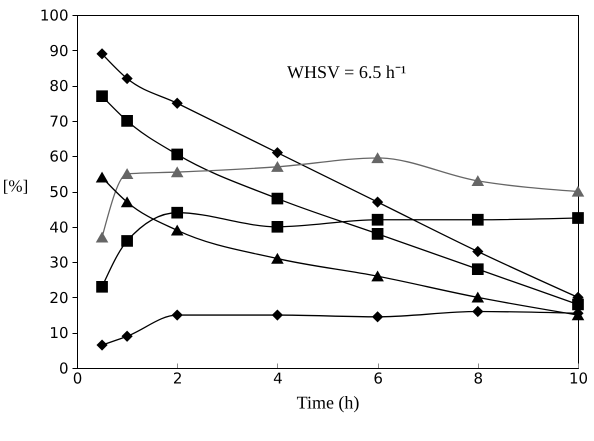 This screenshot has height=441, width=594. Describe the element at coordinates (278, 379) in the screenshot. I see `x-tick-label: 4` at that location.